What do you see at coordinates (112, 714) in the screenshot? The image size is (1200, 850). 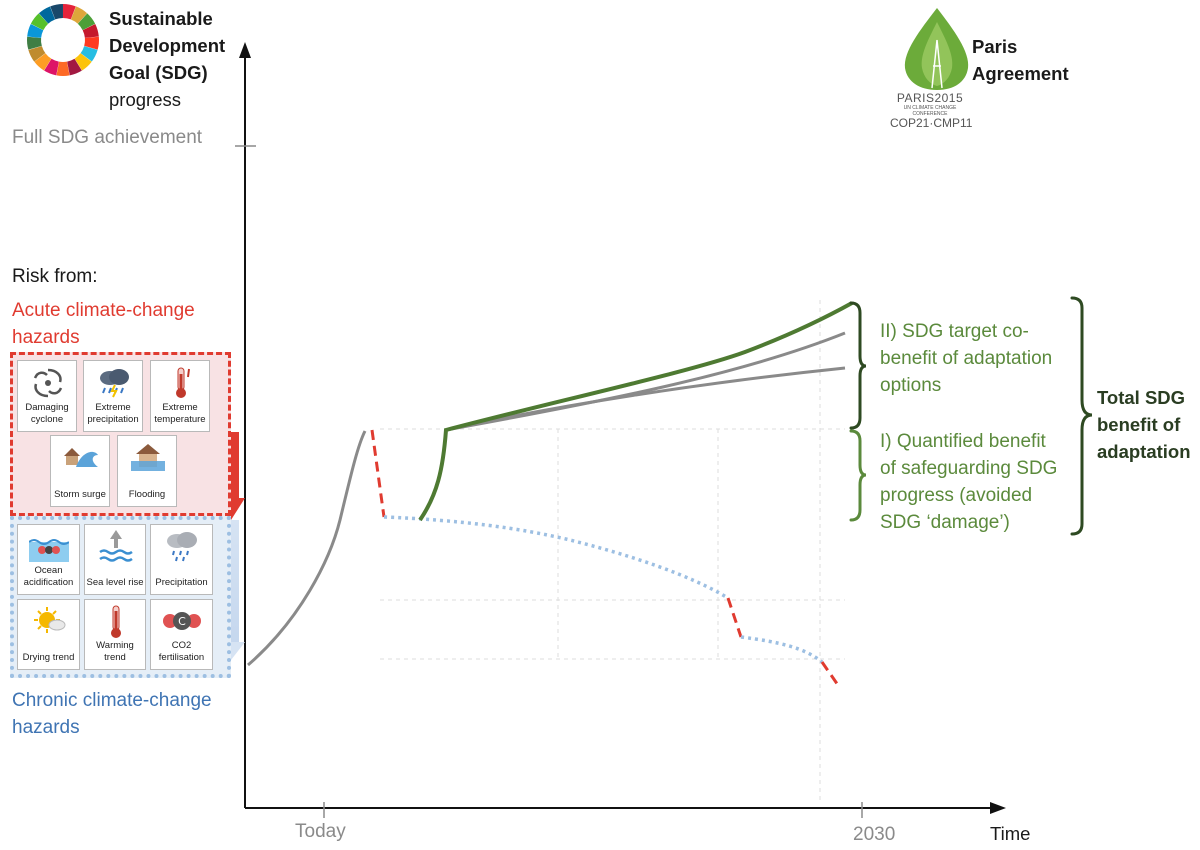 I see `chronic-hazards-label: Chronic climate-change hazards` at bounding box center [112, 714].